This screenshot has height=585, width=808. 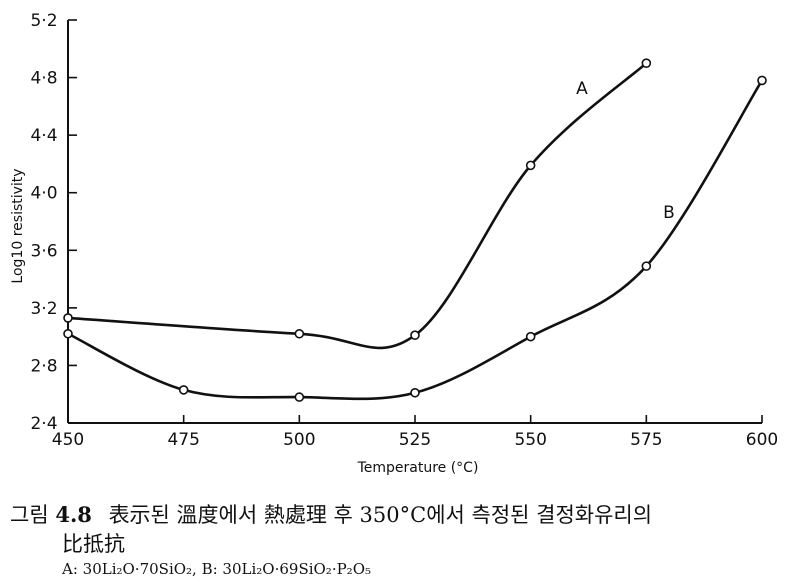 I want to click on caption-line-1: 그림 4.8 表示된 溫度에서 熱處理 후 350°C에서 측정된 결정화유리의, so click(x=405, y=515).